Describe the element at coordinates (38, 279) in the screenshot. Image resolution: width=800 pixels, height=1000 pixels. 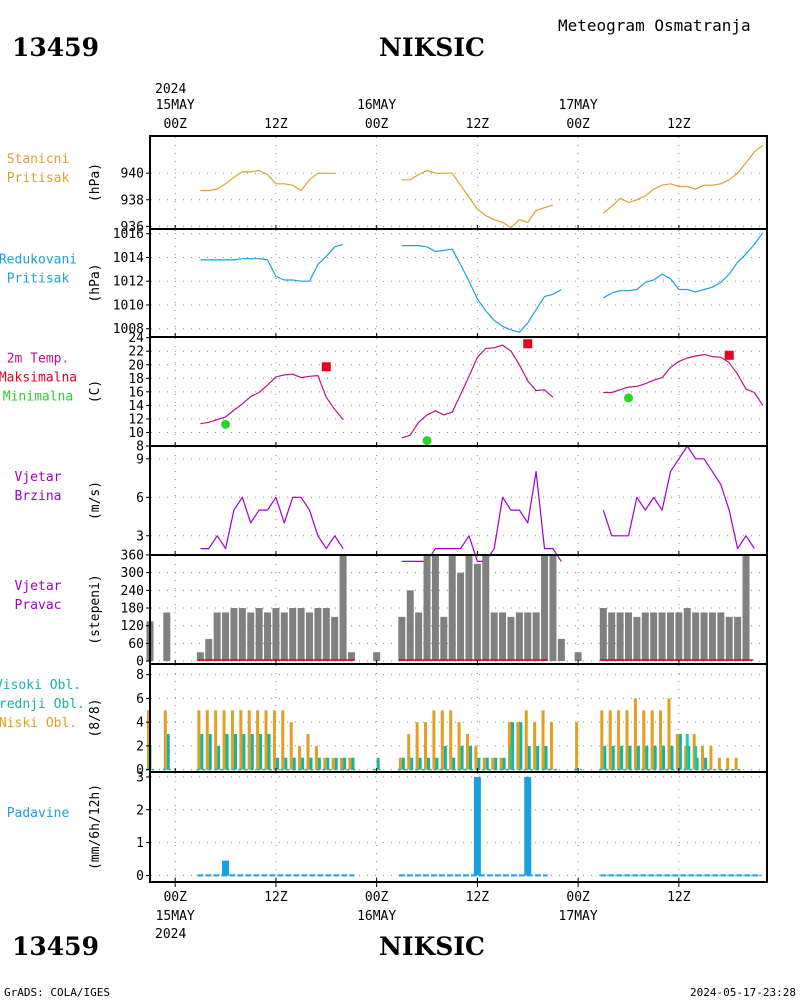
I see `panel-label-redukovani-1: Pritisak` at that location.